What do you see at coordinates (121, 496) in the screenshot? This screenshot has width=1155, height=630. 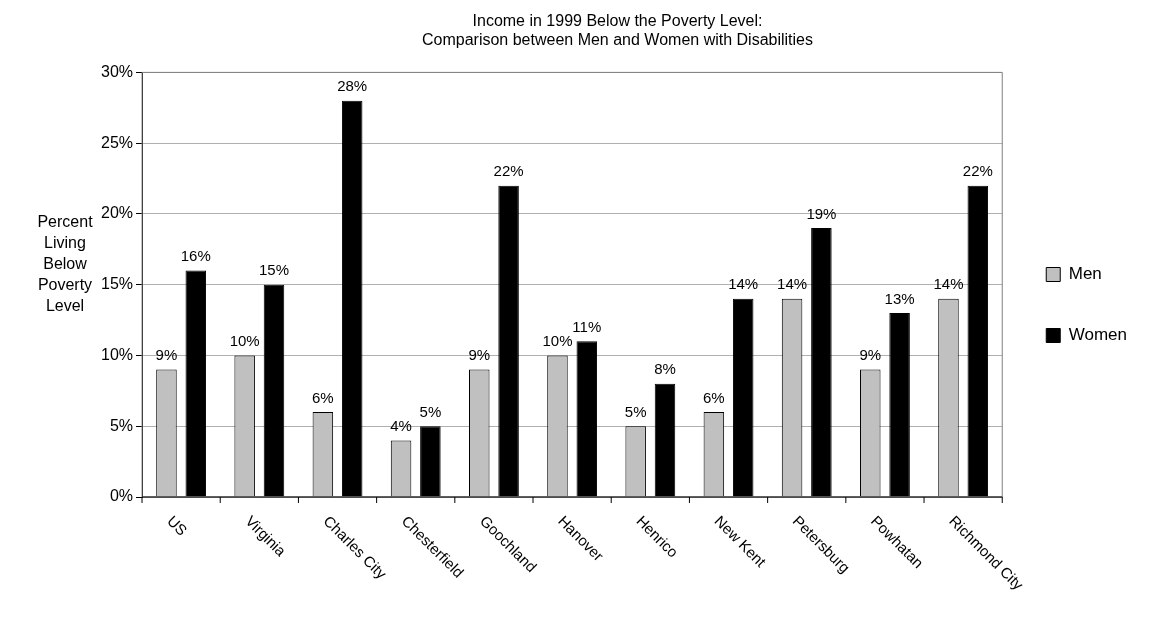 I see `y-tick-label: 0%` at bounding box center [121, 496].